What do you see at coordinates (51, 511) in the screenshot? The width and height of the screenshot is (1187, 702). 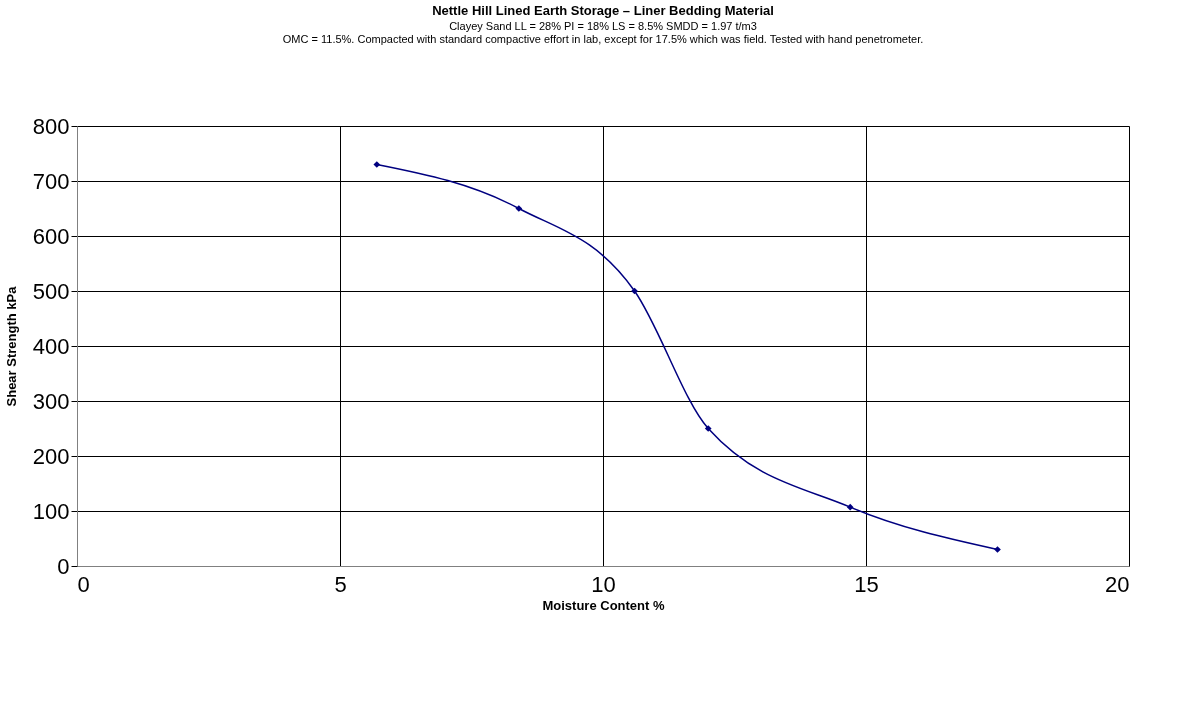 I see `y-tick-label: 100` at bounding box center [51, 511].